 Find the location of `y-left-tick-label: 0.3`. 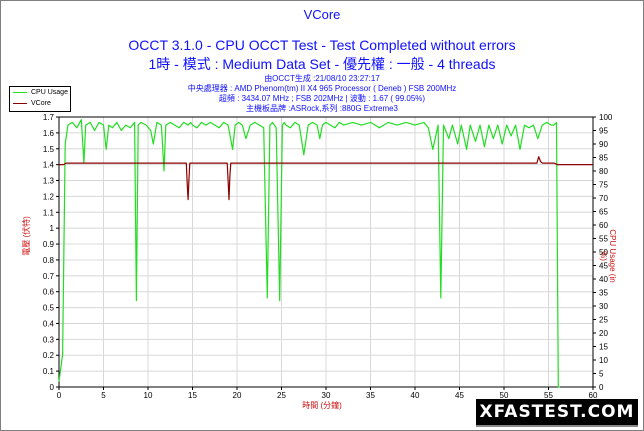

y-left-tick-label: 0.3 is located at coordinates (49, 339).